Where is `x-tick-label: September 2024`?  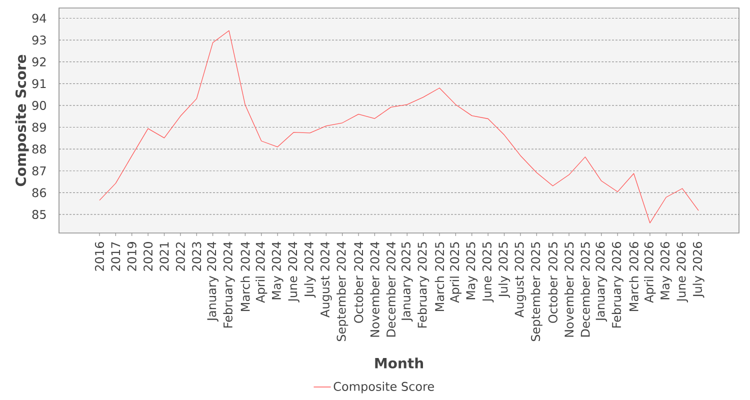
x-tick-label: September 2024 is located at coordinates (342, 292).